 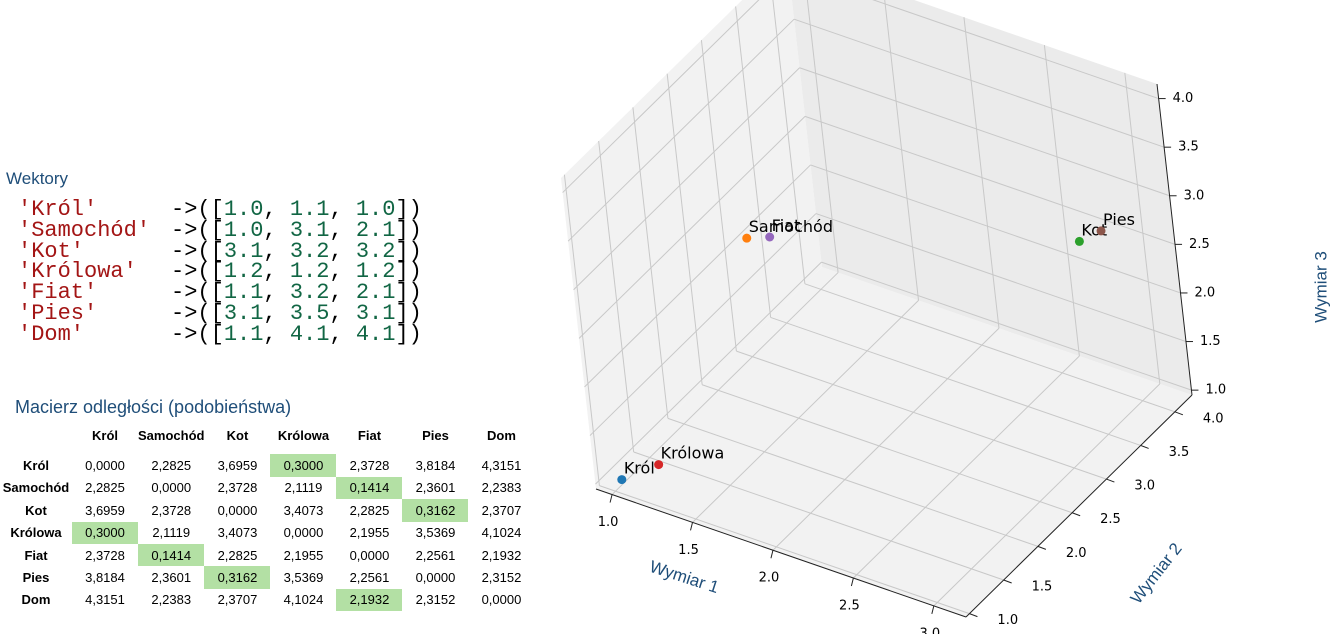 What do you see at coordinates (171, 435) in the screenshot?
I see `matrix-column-header: Samochód` at bounding box center [171, 435].